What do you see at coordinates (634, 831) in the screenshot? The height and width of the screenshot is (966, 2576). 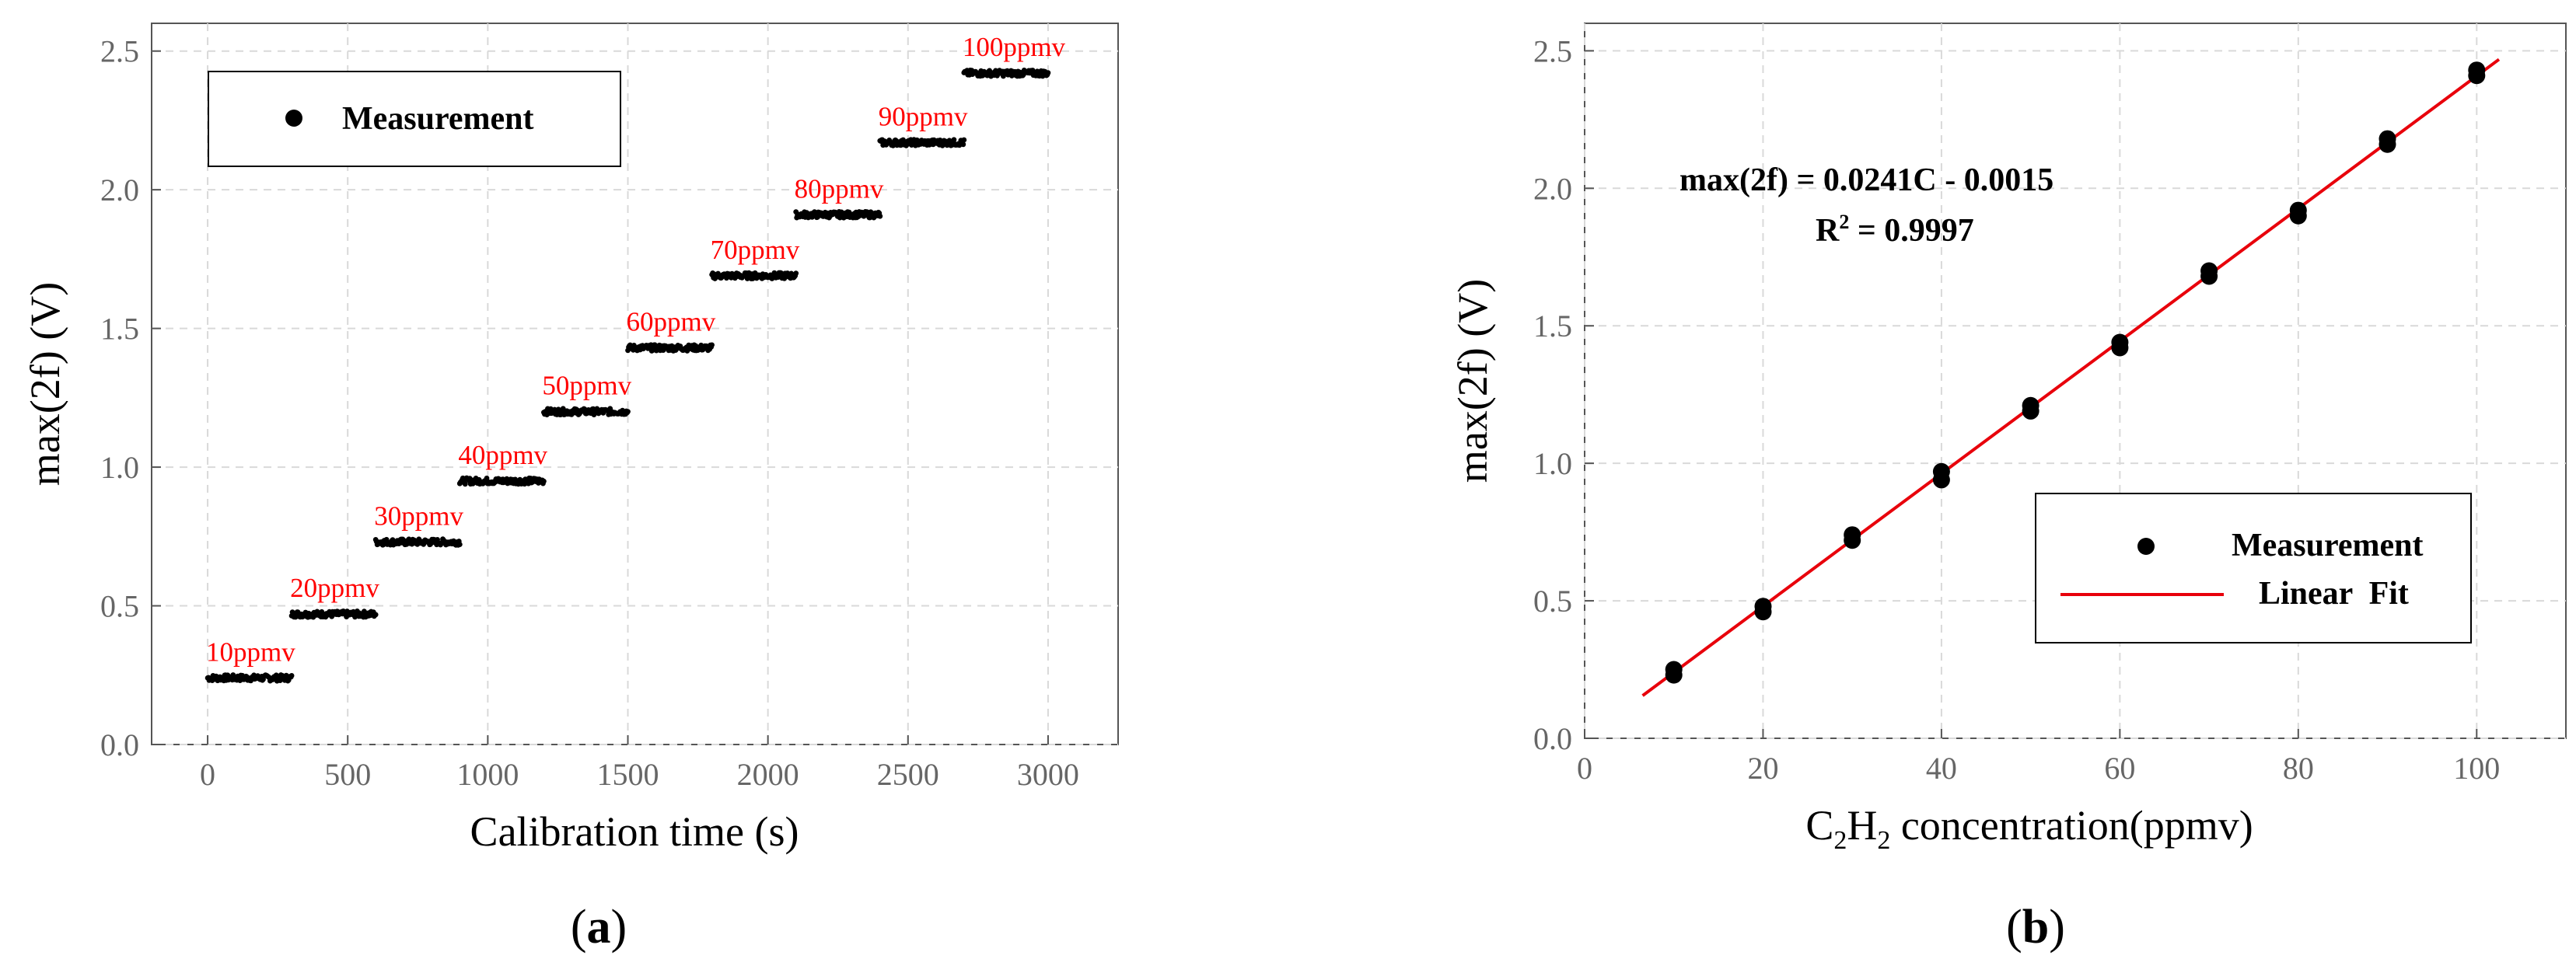 I see `x-axis-label-a: Calibration time (s)` at bounding box center [634, 831].